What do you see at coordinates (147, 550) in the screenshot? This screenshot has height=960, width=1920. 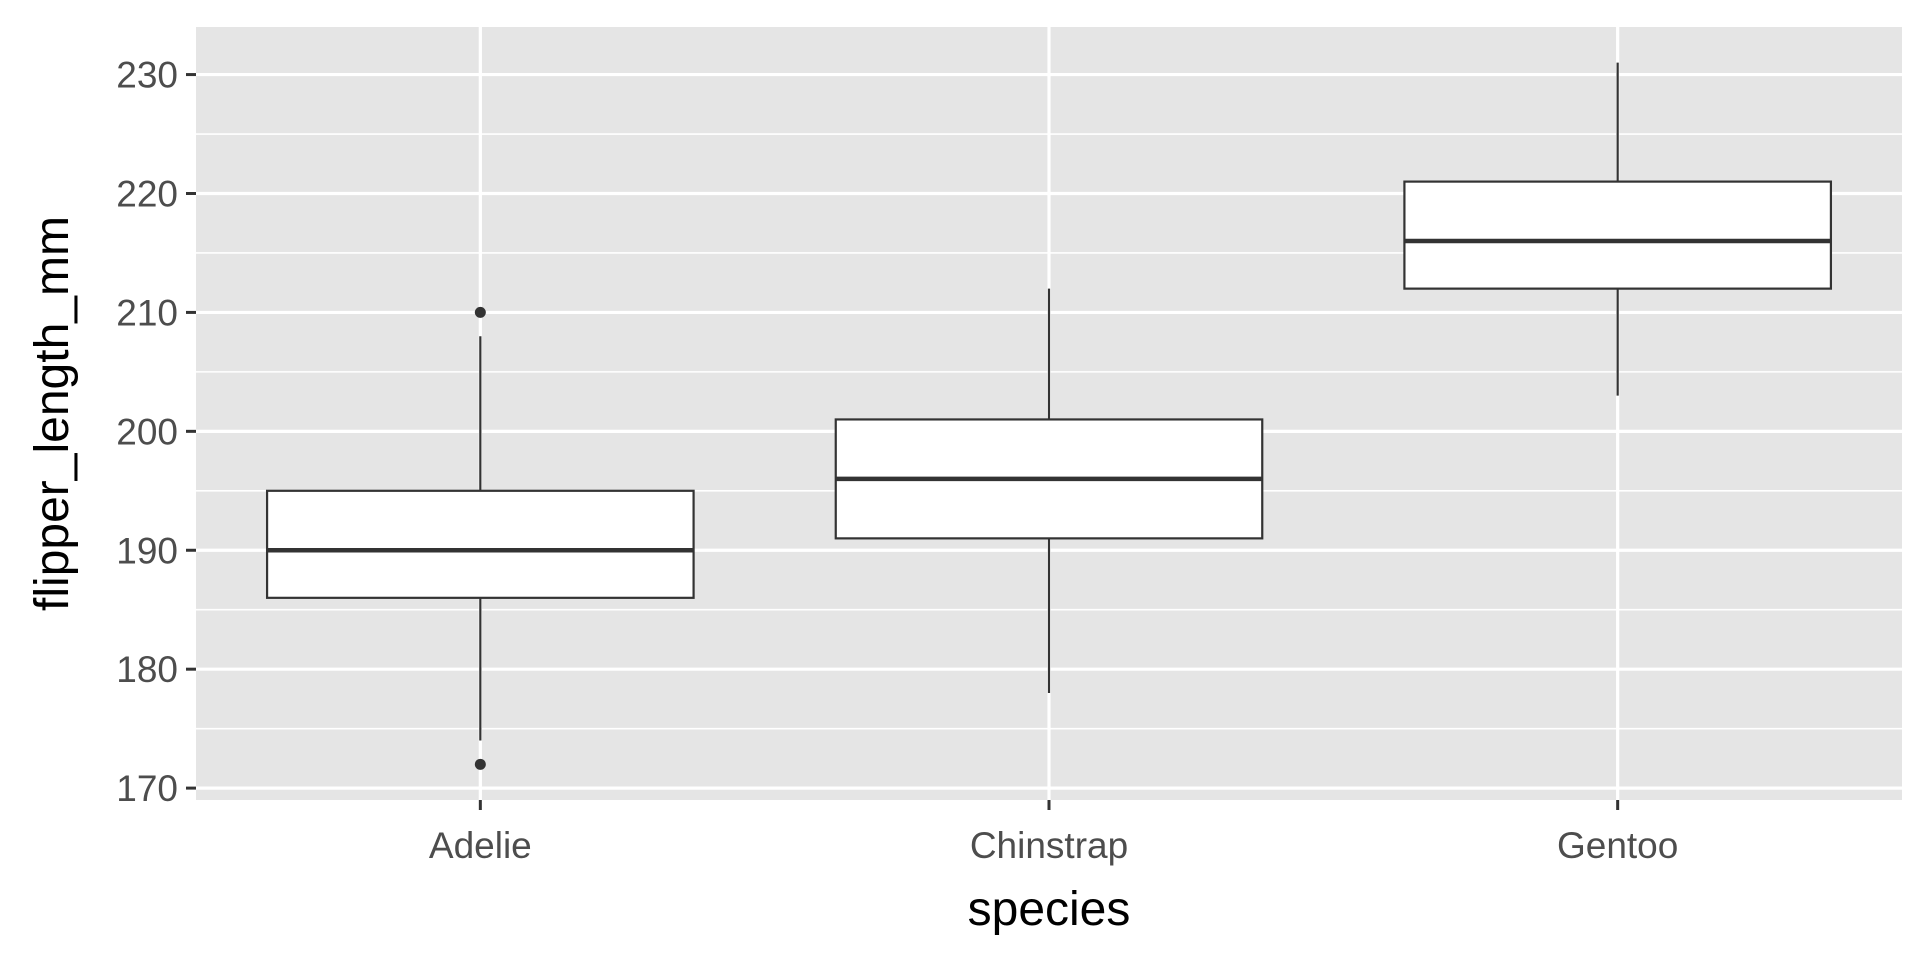 I see `y-tick-label: 190` at bounding box center [147, 550].